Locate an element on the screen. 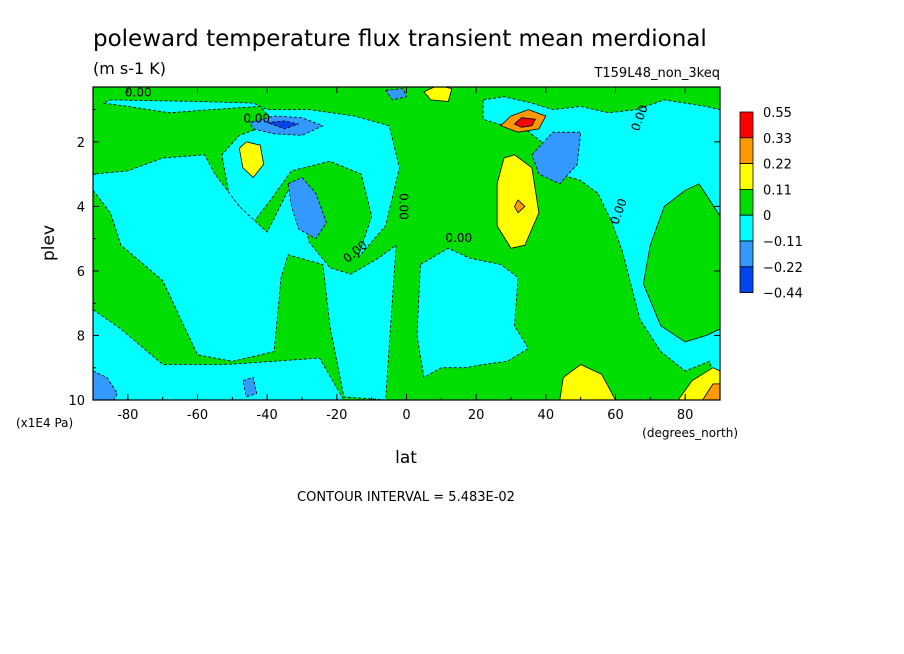 Image resolution: width=904 pixels, height=654 pixels. zero-contour-label-3: 0.00 is located at coordinates (404, 206).